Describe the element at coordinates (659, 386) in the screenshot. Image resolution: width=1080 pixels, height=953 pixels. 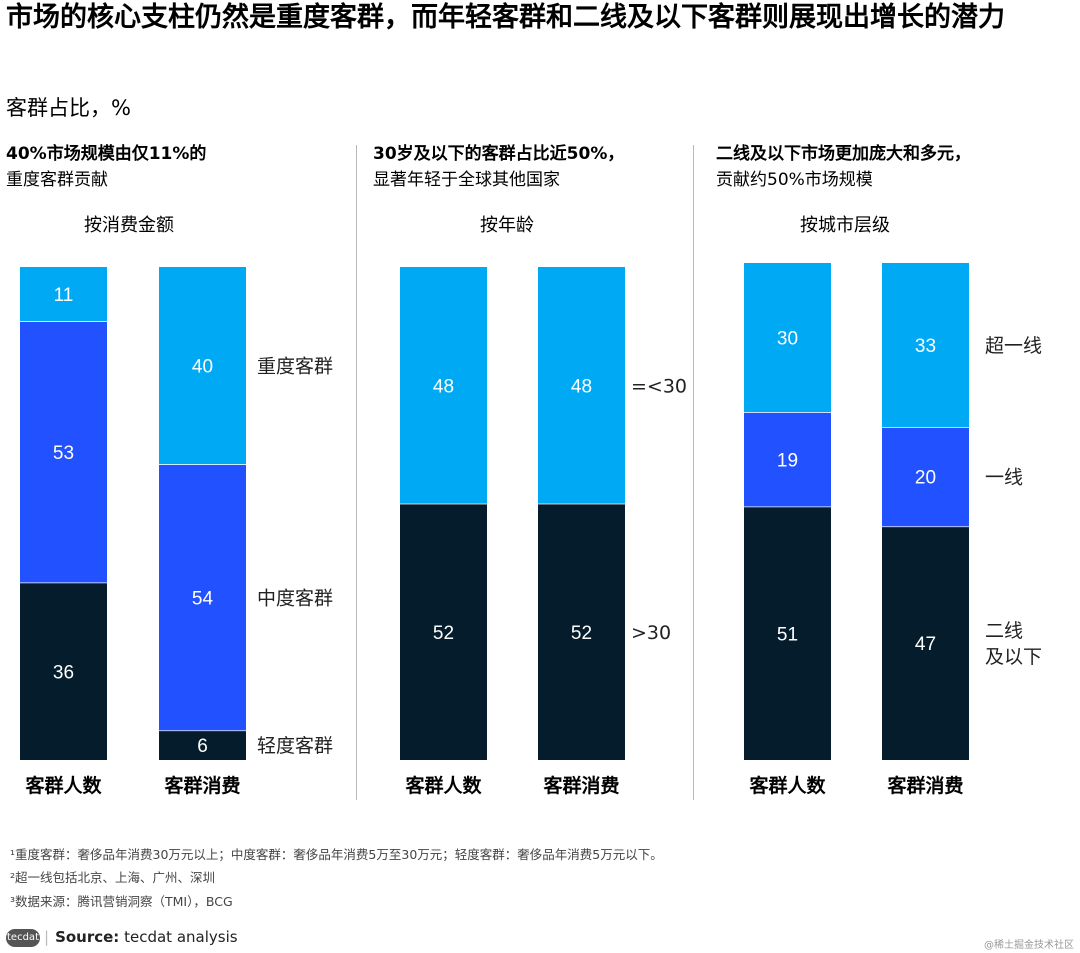
I see `chart2-series-label2: =<30` at that location.